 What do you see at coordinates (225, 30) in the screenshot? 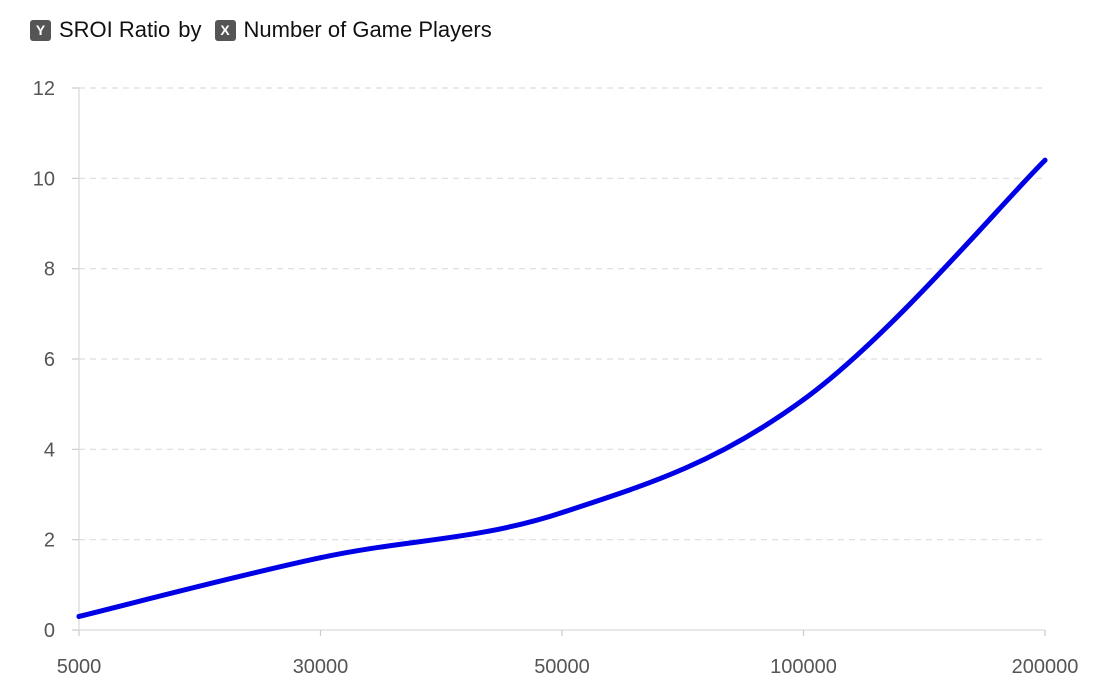
I see `x-axis-badge: X` at bounding box center [225, 30].